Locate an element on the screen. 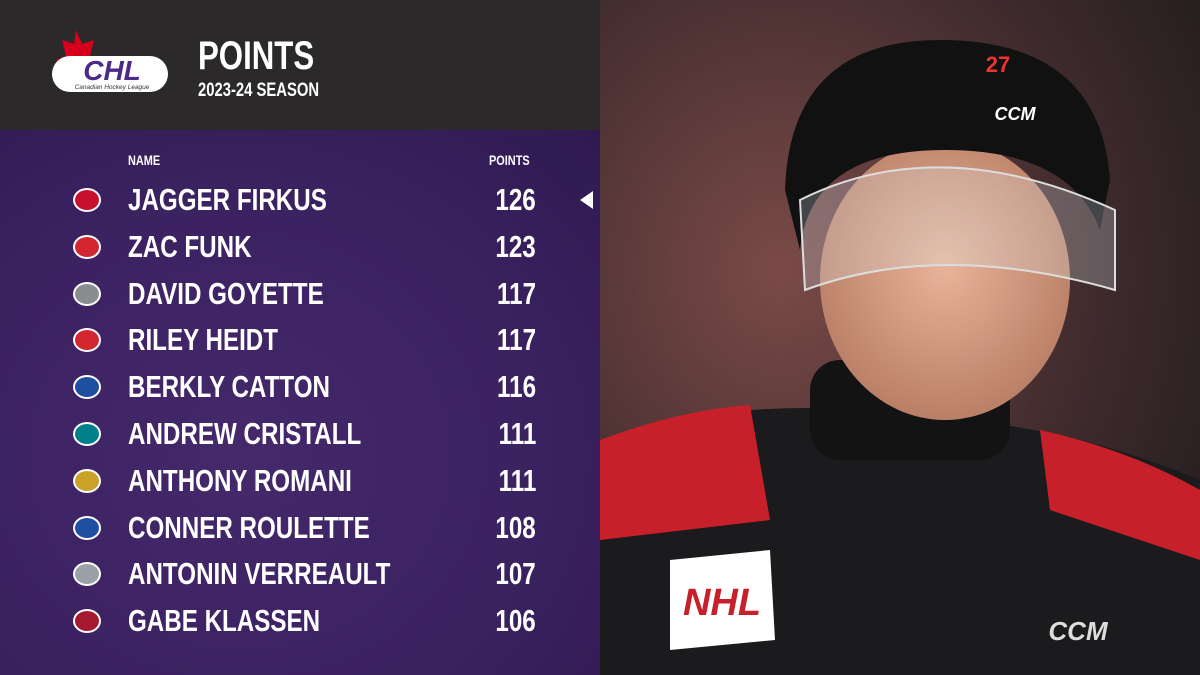 The width and height of the screenshot is (1200, 675). patch-background is located at coordinates (722, 600).